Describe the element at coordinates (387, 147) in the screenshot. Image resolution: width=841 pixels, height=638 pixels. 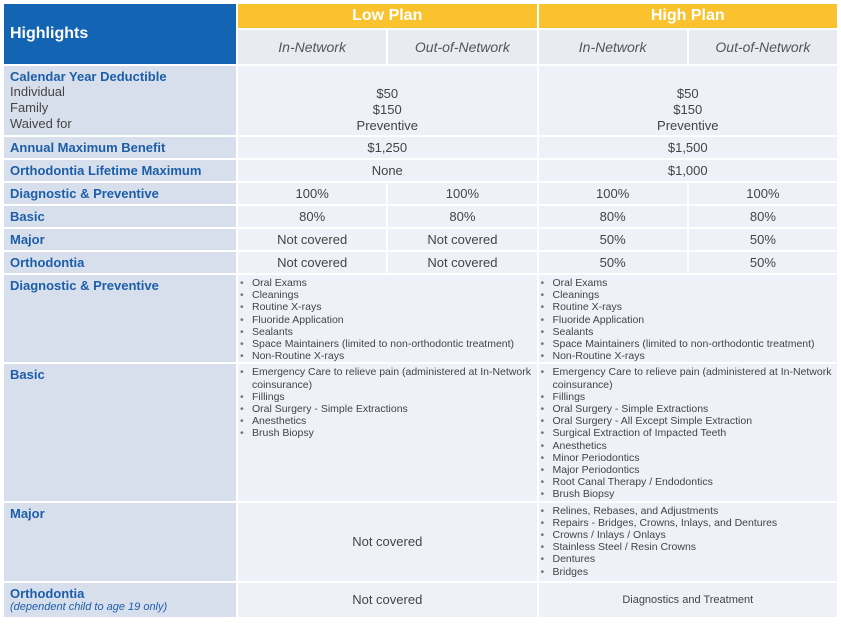
I see `value-cell: $1,250` at that location.